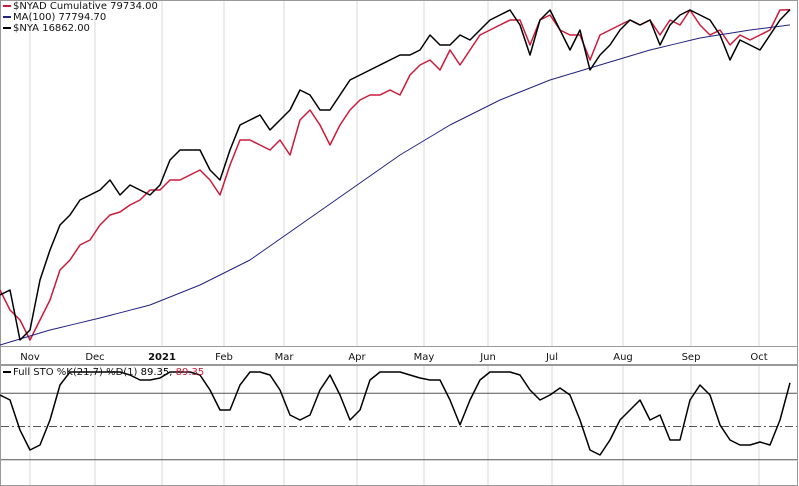 Image resolution: width=799 pixels, height=486 pixels. What do you see at coordinates (758, 357) in the screenshot?
I see `x-tick-label: Oct` at bounding box center [758, 357].